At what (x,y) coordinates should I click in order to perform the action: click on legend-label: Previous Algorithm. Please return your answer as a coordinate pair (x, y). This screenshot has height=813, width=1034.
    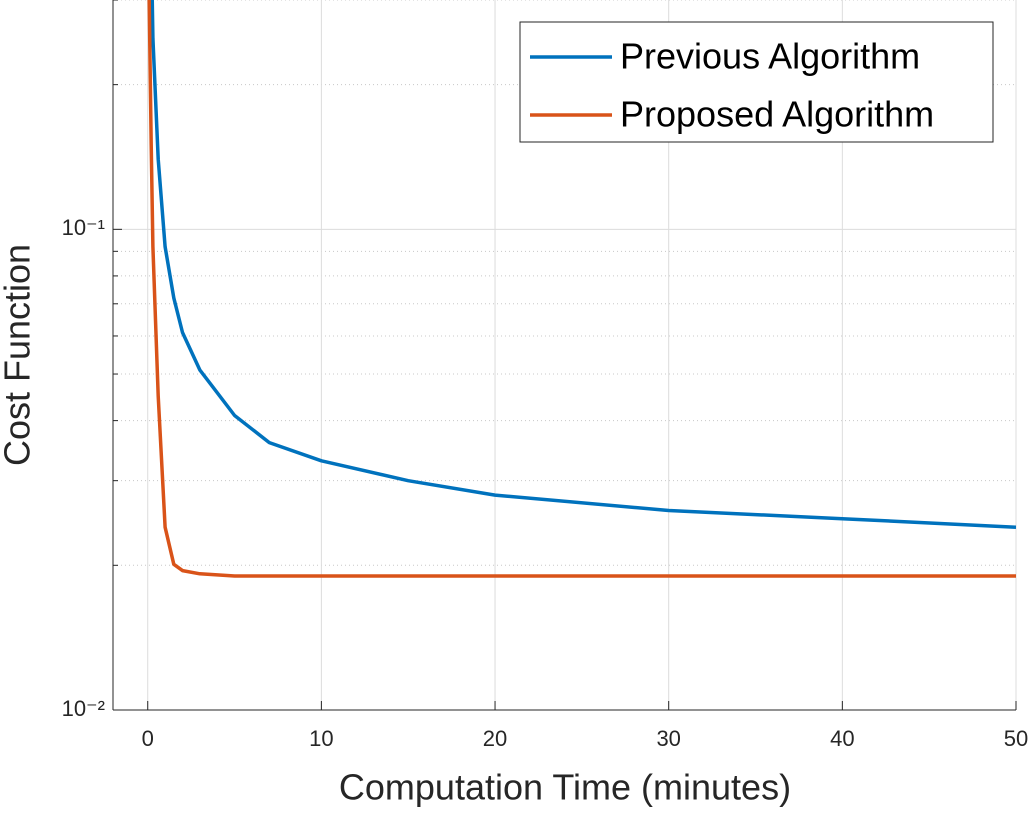
    Looking at the image, I should click on (770, 56).